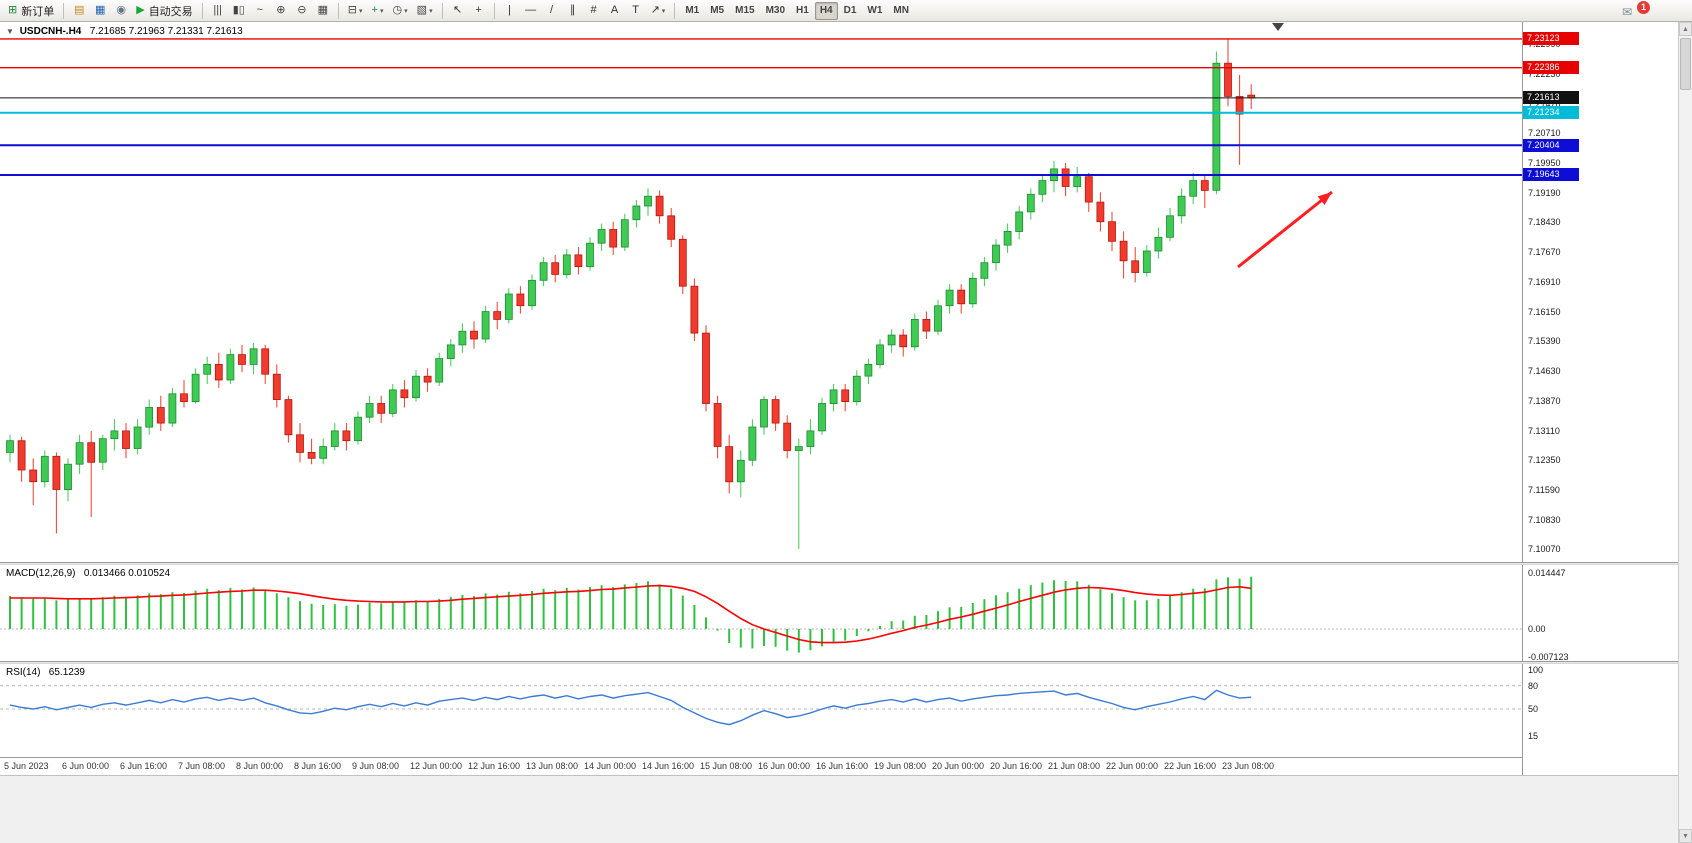 The height and width of the screenshot is (843, 1692). I want to click on timeframe-d1-button: D1, so click(850, 10).